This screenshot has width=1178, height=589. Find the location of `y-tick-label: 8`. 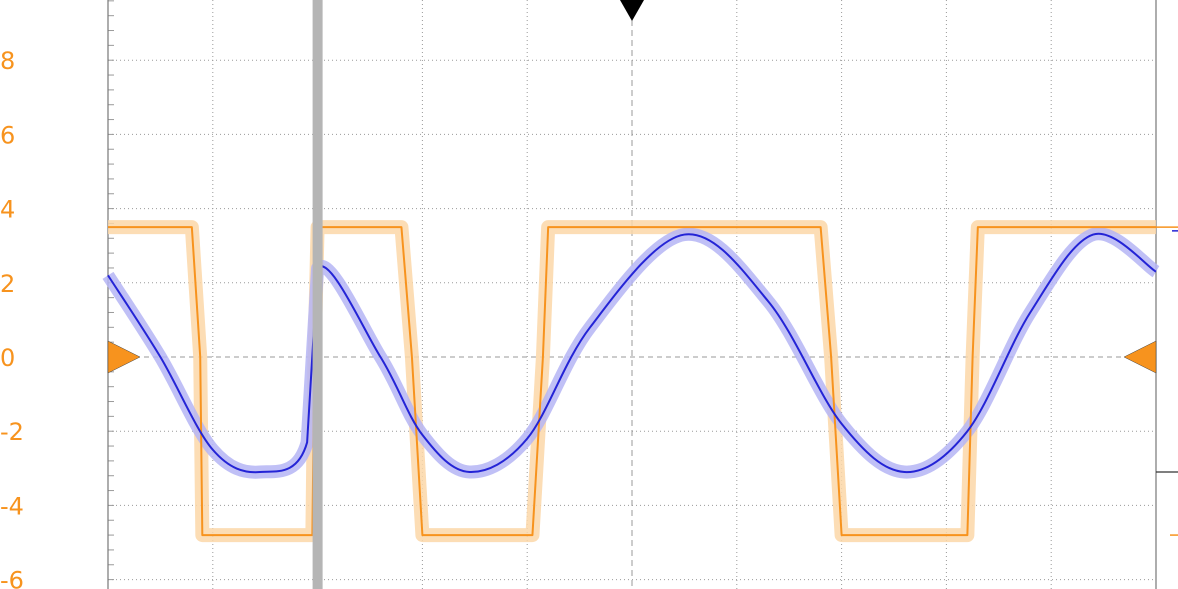

y-tick-label: 8 is located at coordinates (7, 61).